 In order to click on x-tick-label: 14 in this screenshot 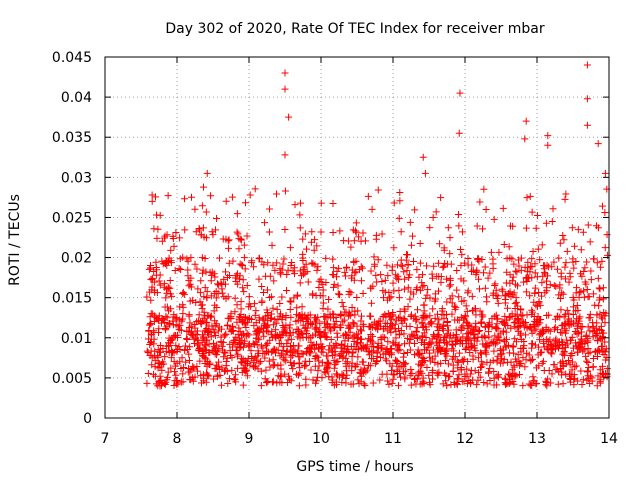, I will do `click(609, 439)`.